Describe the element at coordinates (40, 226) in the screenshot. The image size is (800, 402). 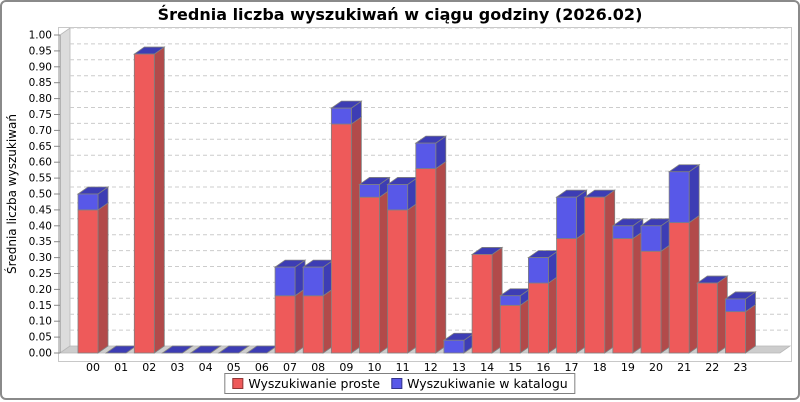
I see `y-tick-label: 0.40` at that location.